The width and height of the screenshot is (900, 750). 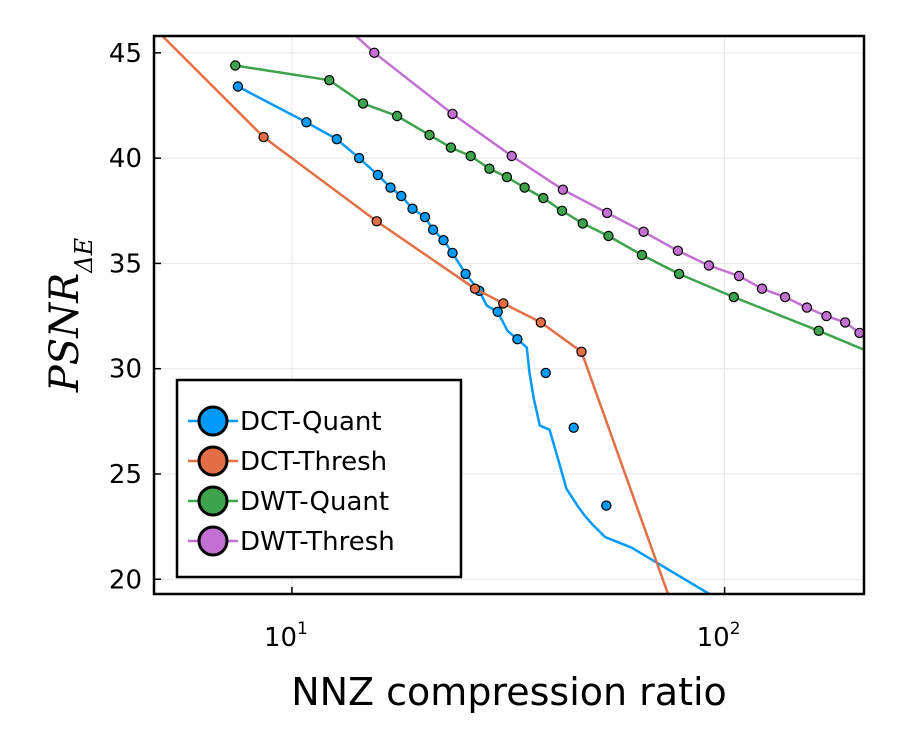 What do you see at coordinates (509, 692) in the screenshot?
I see `x-axis-title: NNZ compression ratio` at bounding box center [509, 692].